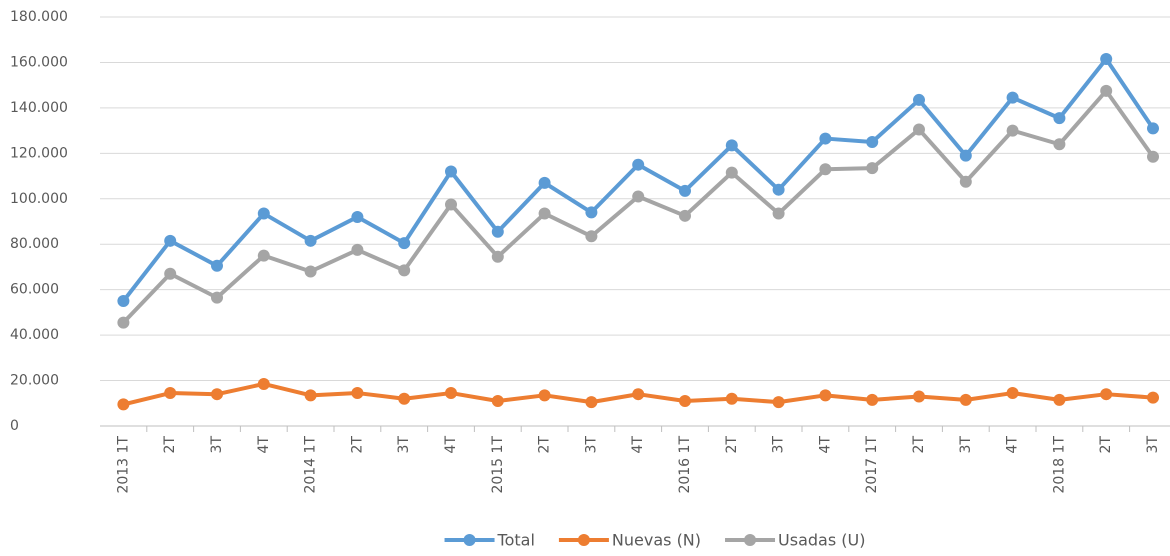 Image resolution: width=1170 pixels, height=556 pixels. I want to click on legend: Total Nuevas (N) Usadas (U), so click(654, 540).